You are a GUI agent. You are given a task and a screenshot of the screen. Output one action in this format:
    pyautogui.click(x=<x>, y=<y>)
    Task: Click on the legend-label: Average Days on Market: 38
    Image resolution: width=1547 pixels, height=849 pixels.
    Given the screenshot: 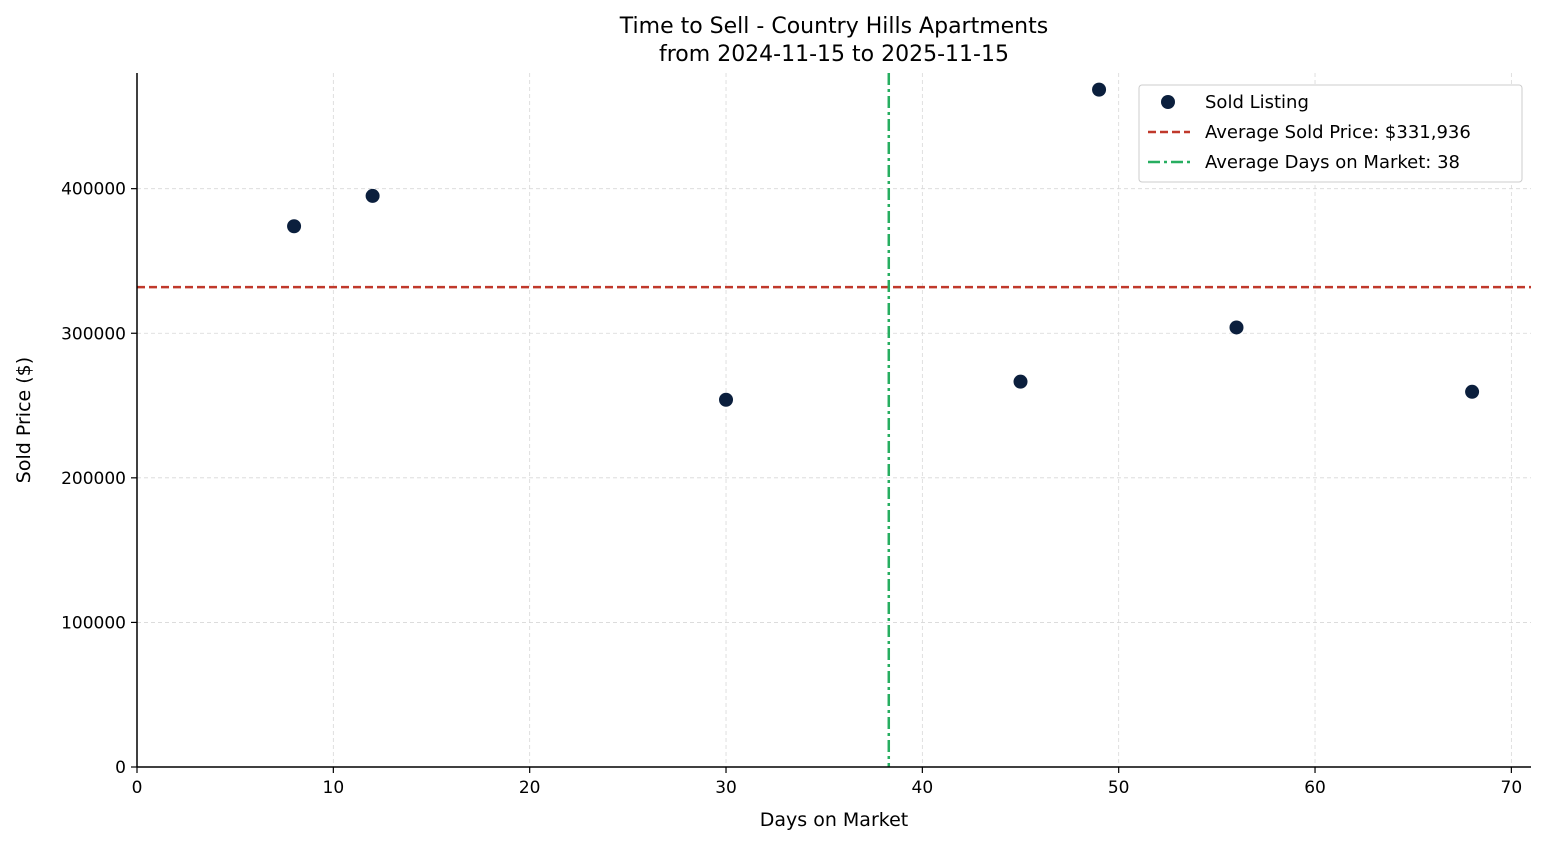 What is the action you would take?
    pyautogui.click(x=1332, y=162)
    